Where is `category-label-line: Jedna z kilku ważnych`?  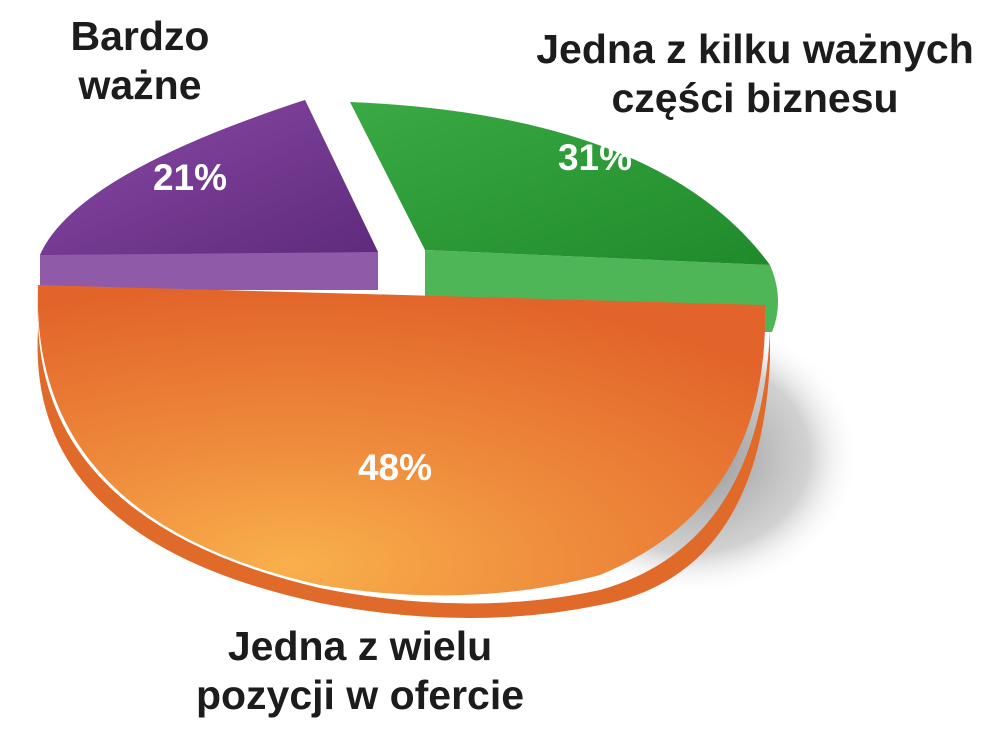
category-label-line: Jedna z kilku ważnych is located at coordinates (755, 49).